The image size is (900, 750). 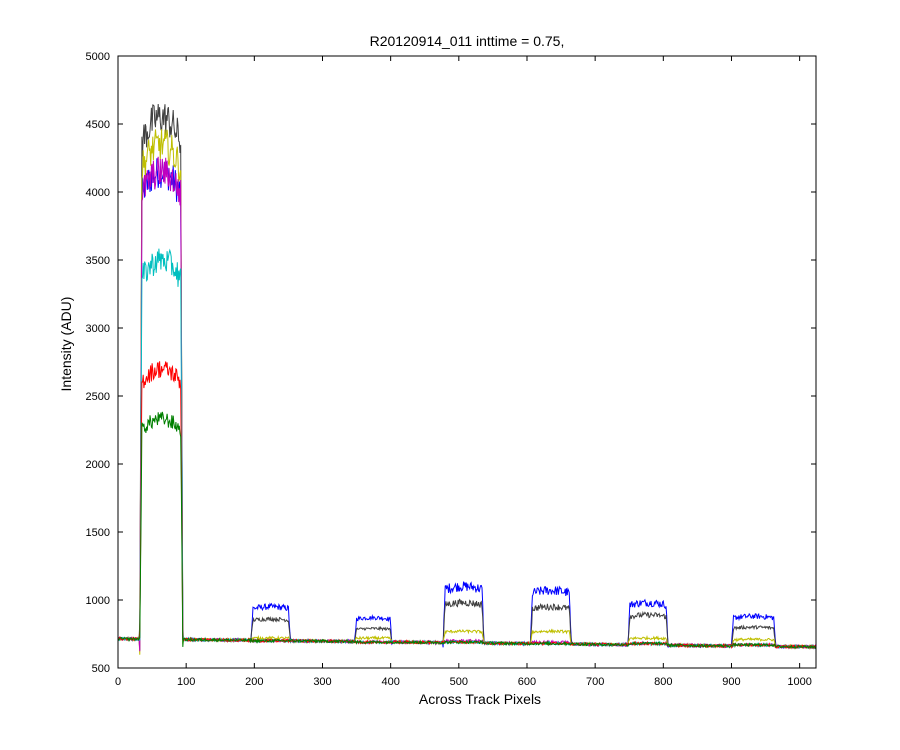 What do you see at coordinates (390, 682) in the screenshot?
I see `x-tick-label: 400` at bounding box center [390, 682].